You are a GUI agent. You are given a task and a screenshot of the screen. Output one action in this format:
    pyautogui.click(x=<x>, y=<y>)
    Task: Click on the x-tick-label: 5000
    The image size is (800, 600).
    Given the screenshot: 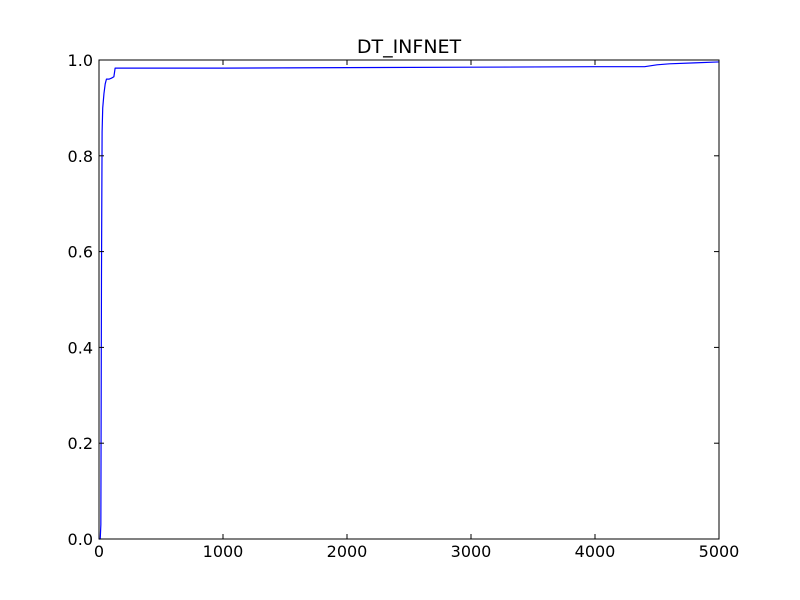 What is the action you would take?
    pyautogui.click(x=719, y=551)
    